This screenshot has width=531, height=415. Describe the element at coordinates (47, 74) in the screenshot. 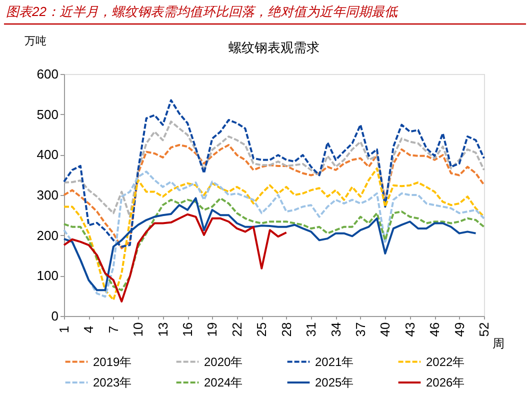

I see `y-tick-label: 600` at that location.